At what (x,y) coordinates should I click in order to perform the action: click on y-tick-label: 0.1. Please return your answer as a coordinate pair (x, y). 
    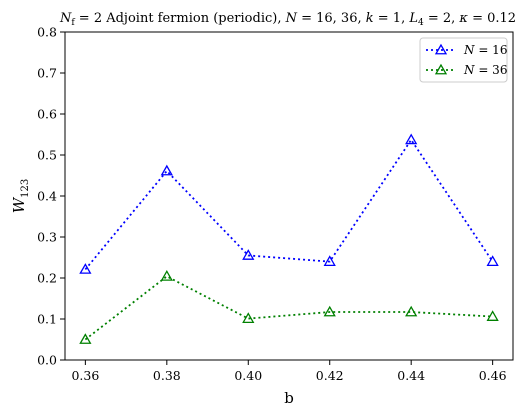
    Looking at the image, I should click on (47, 319).